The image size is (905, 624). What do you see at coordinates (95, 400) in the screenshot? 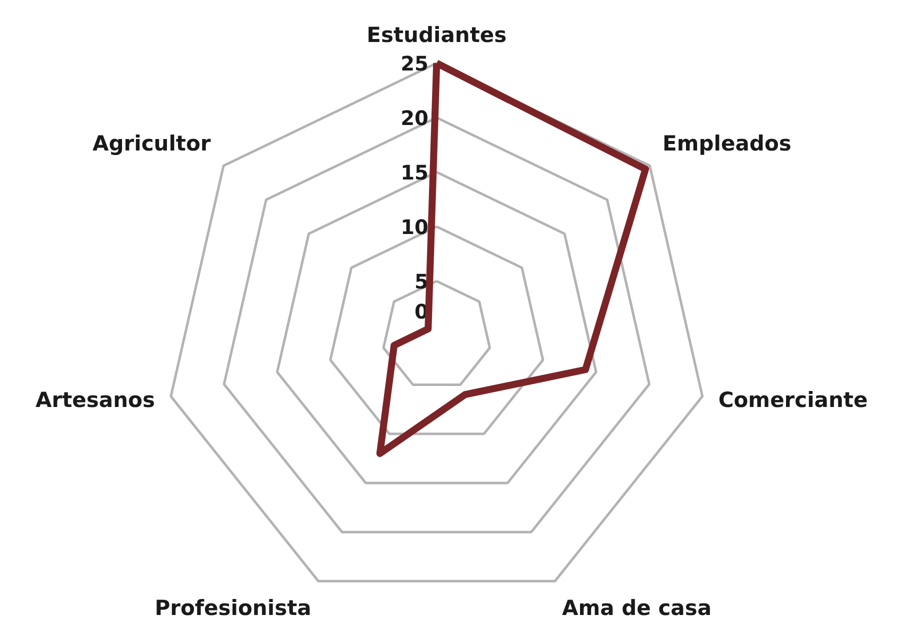
I see `spoke-label: Artesanos` at bounding box center [95, 400].